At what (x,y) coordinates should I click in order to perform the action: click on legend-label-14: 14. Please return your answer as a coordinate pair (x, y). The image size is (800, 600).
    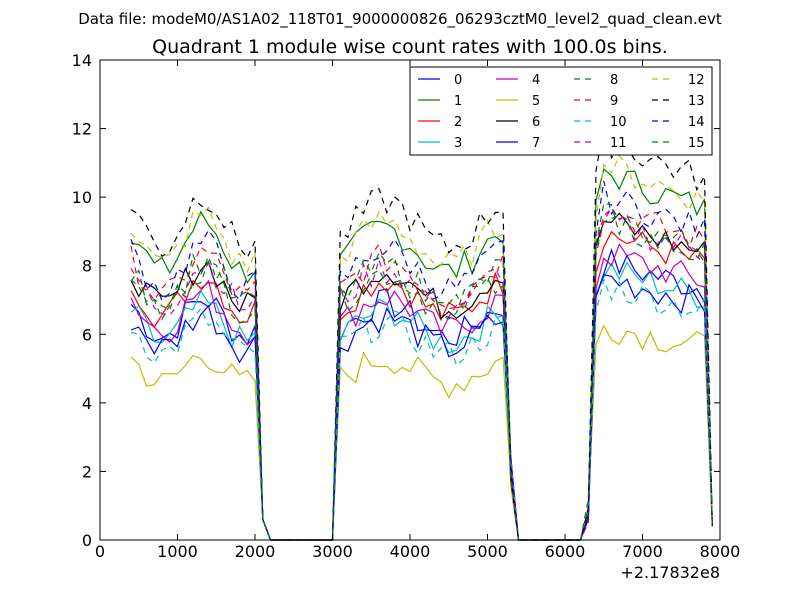
    Looking at the image, I should click on (696, 122).